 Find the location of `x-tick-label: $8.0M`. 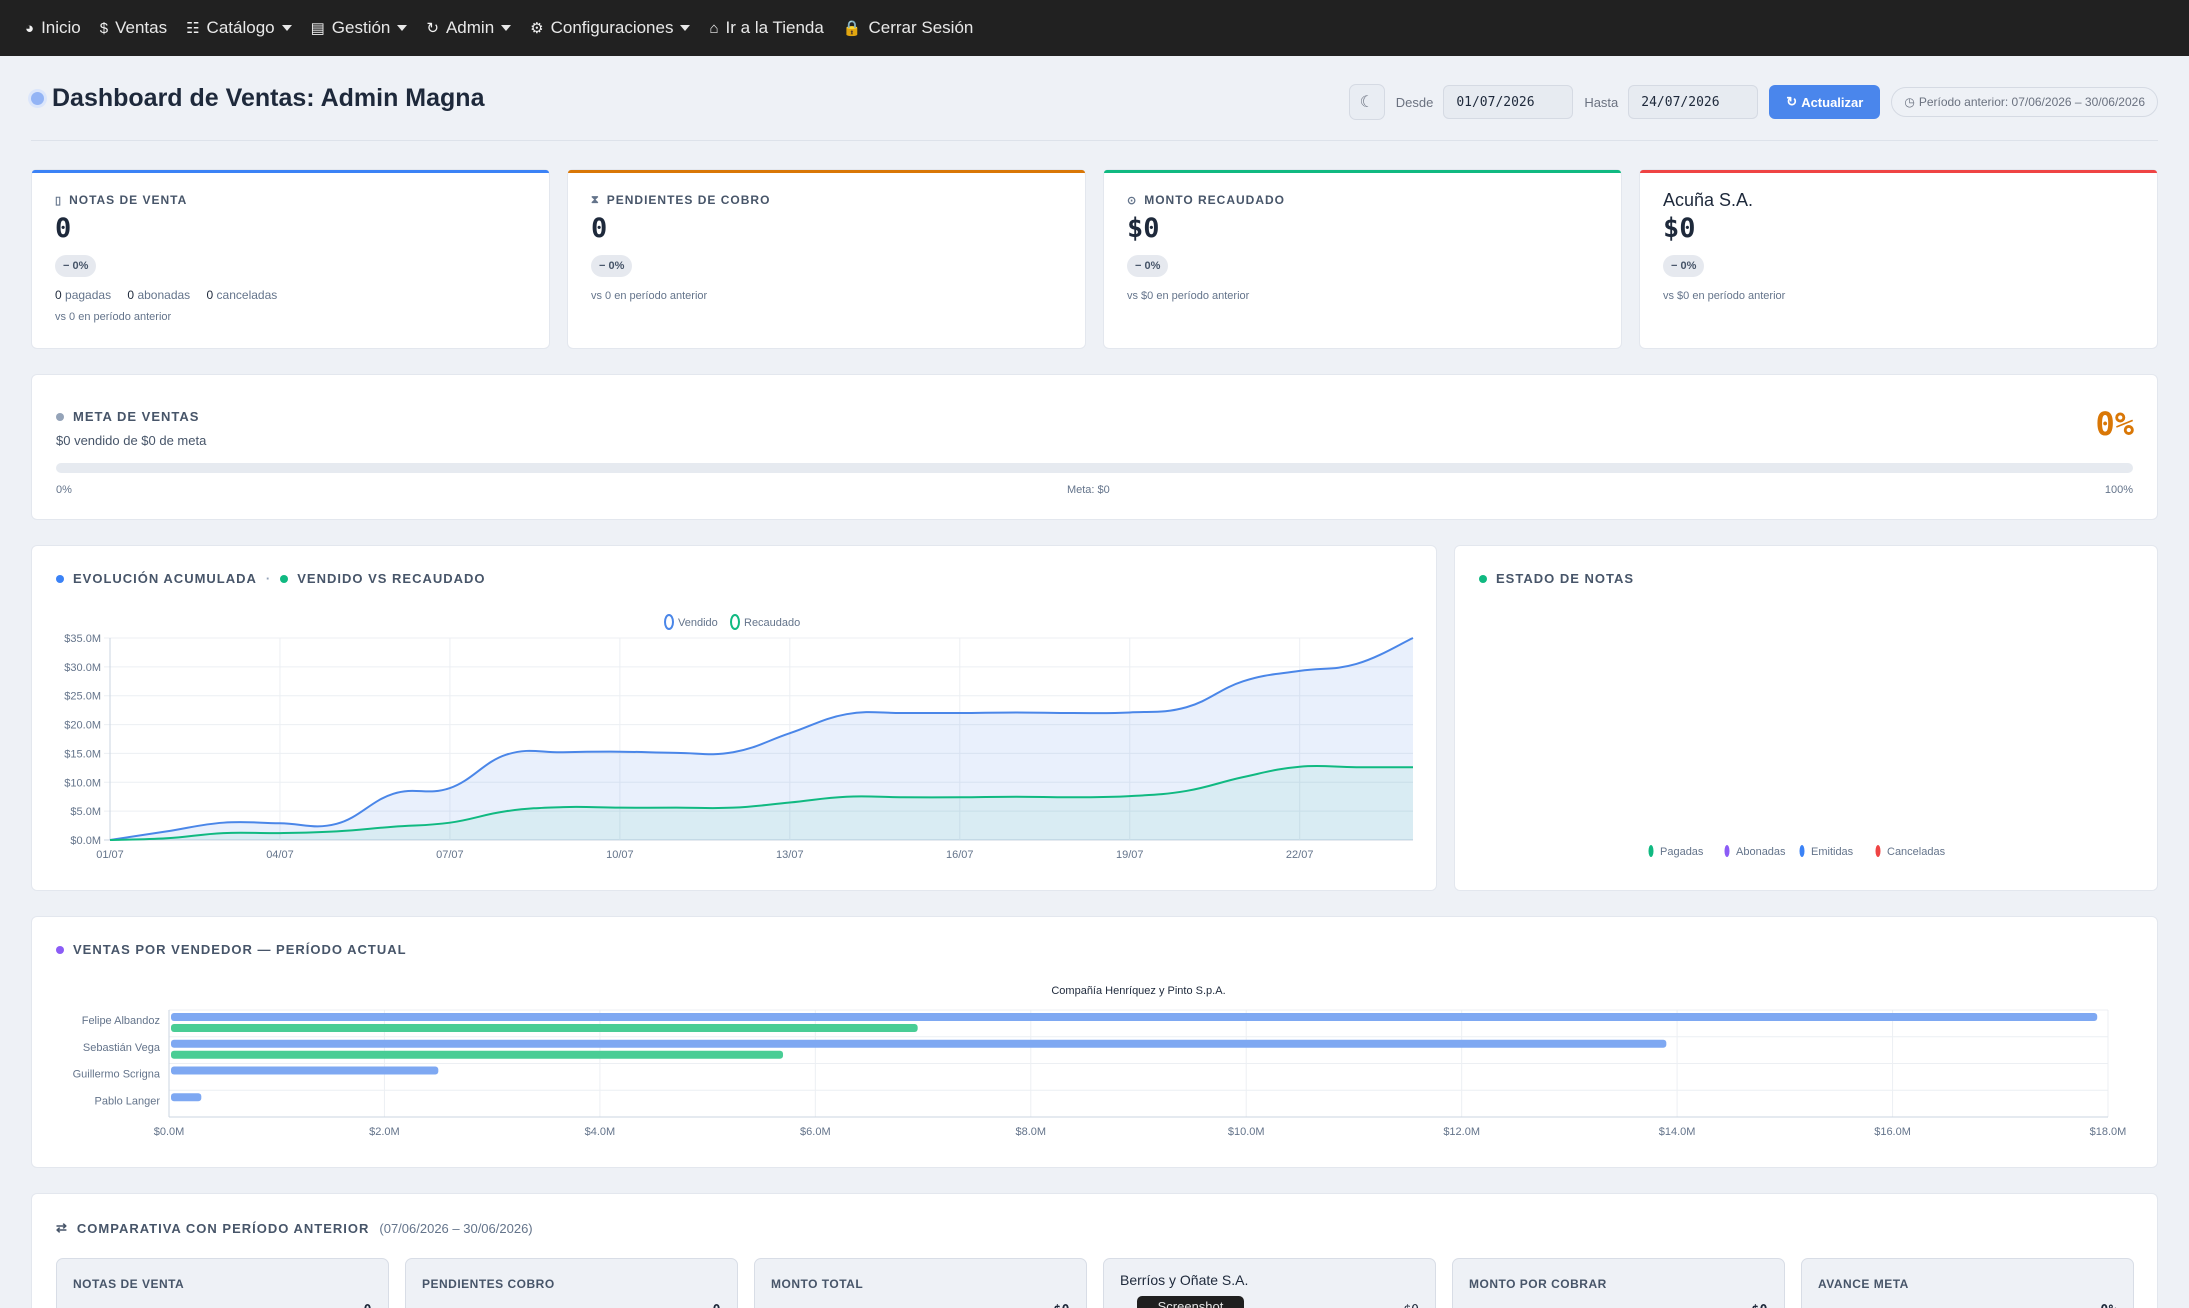

x-tick-label: $8.0M is located at coordinates (1030, 1132).